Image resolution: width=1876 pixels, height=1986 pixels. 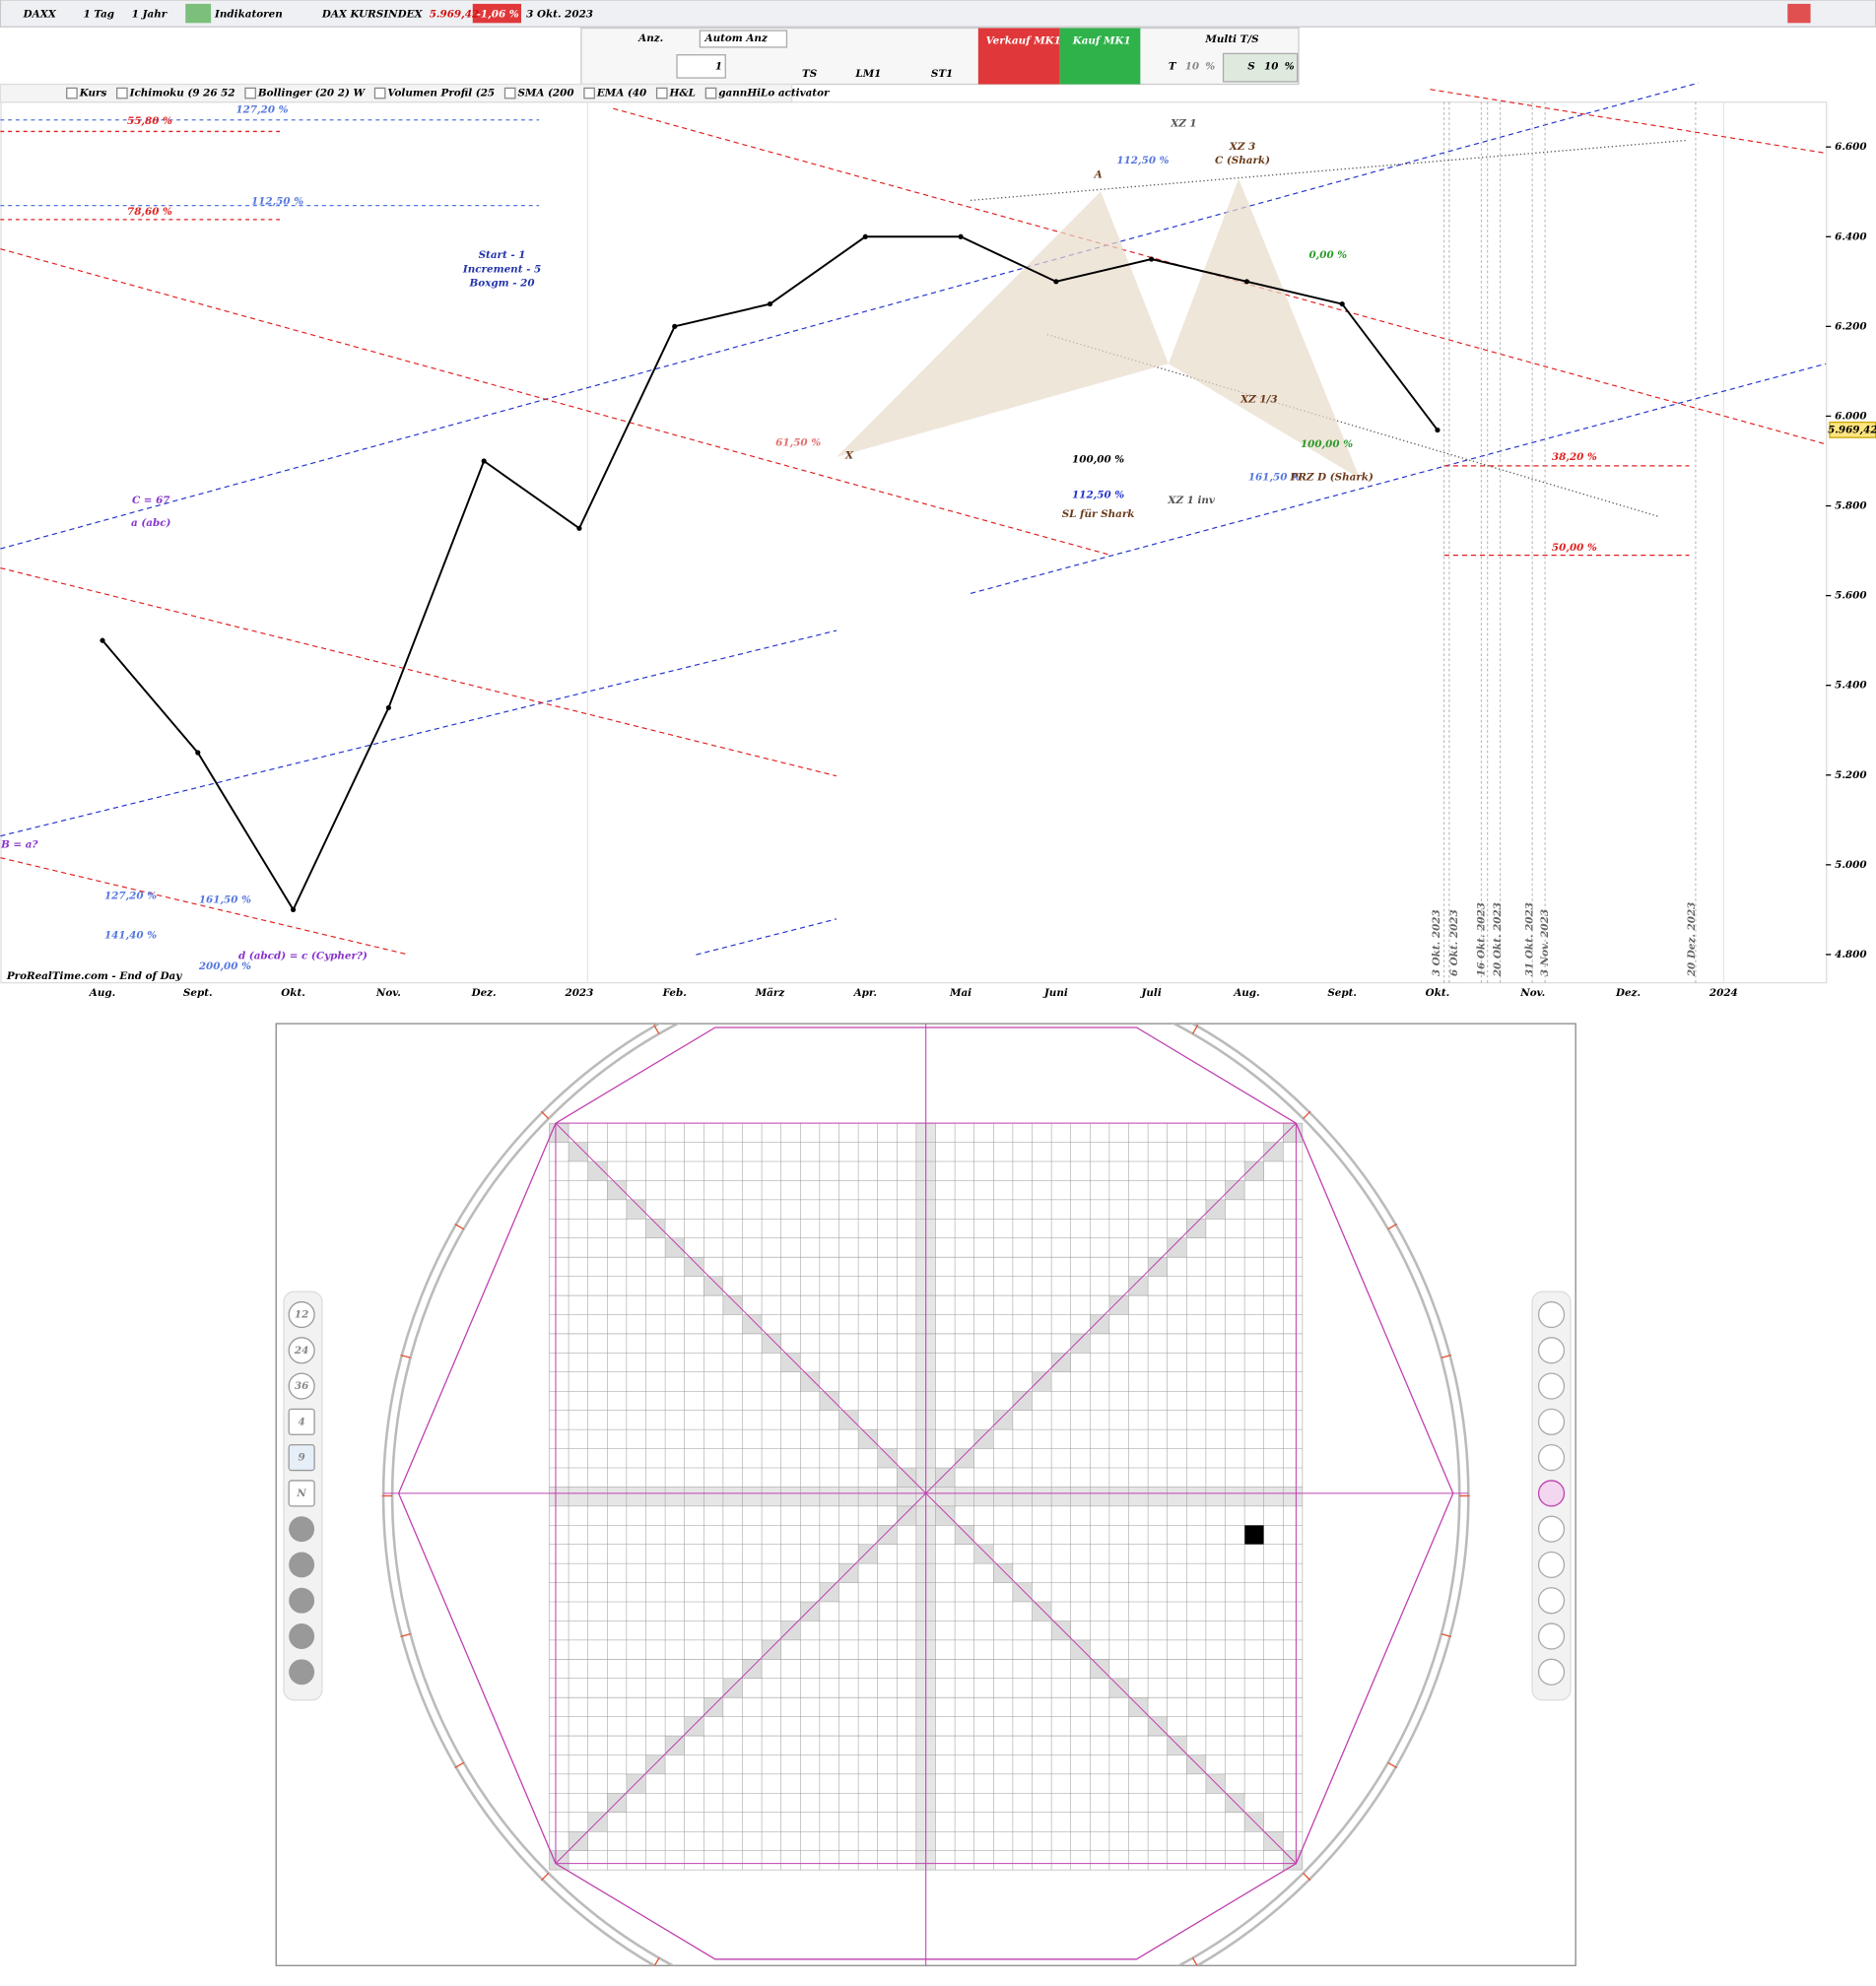 What do you see at coordinates (150, 14) in the screenshot?
I see `toolbar-item: 1 Jahr` at bounding box center [150, 14].